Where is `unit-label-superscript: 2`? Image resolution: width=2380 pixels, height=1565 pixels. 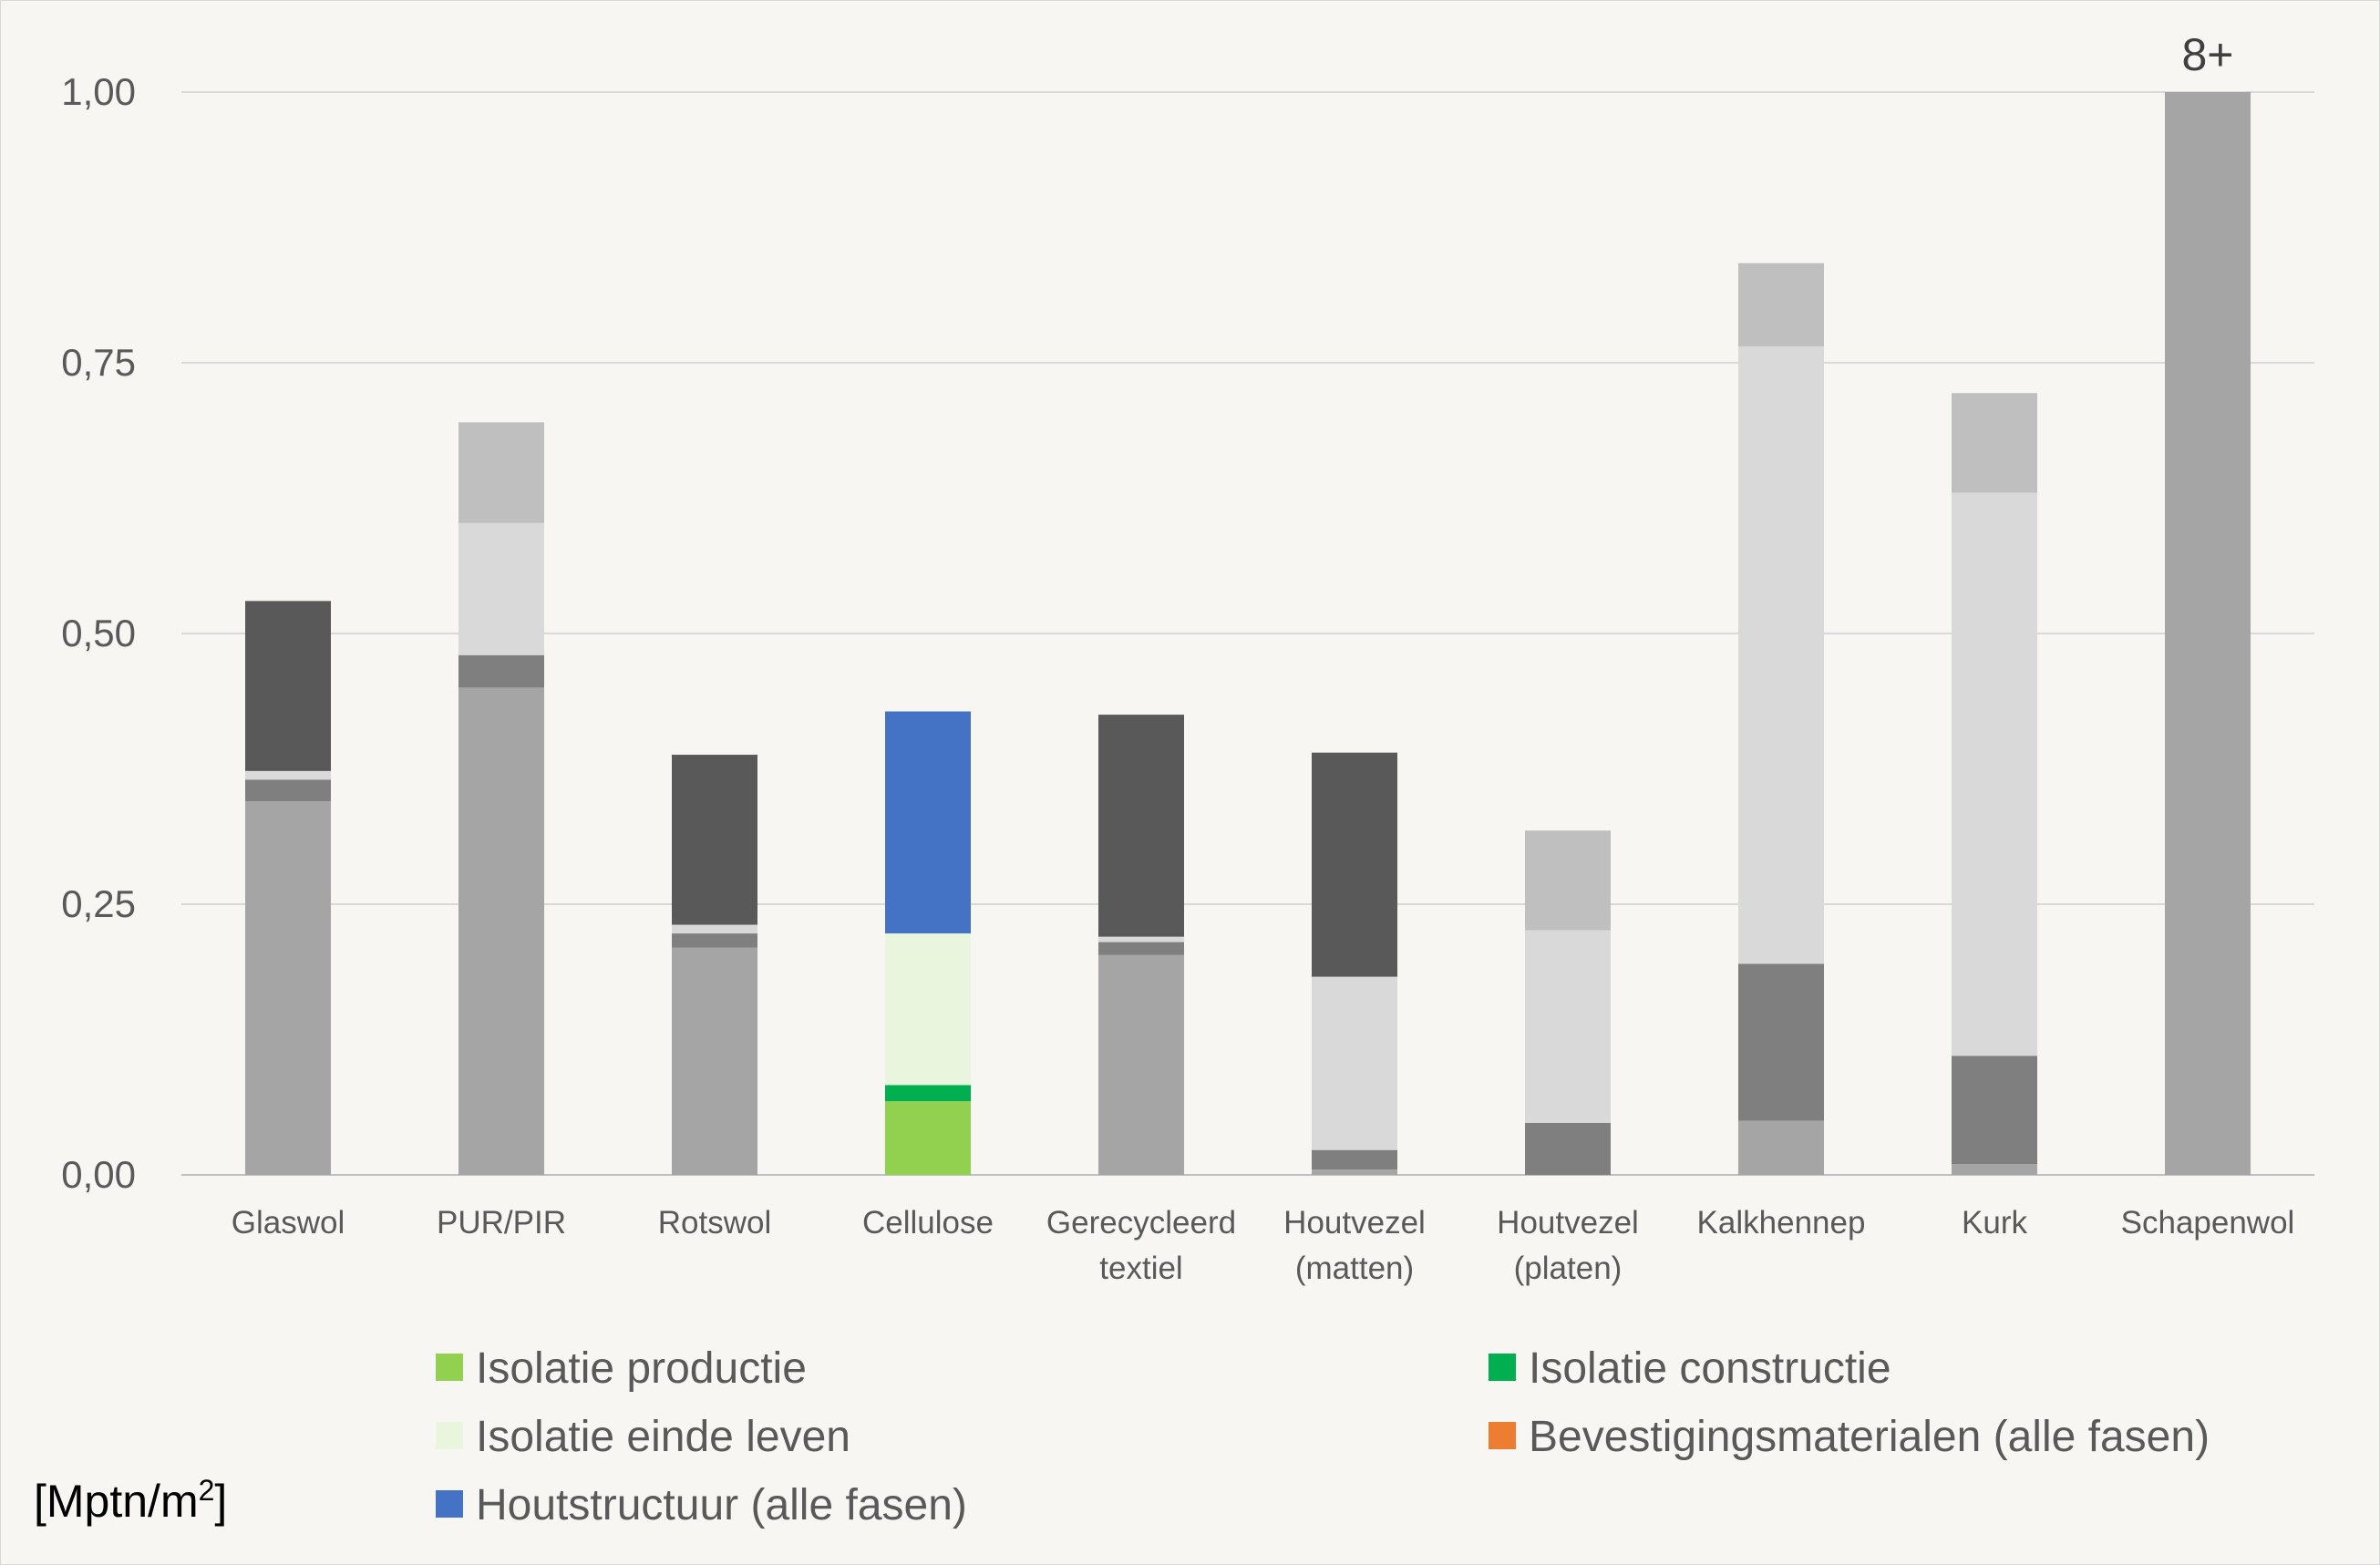 unit-label-superscript: 2 is located at coordinates (207, 1490).